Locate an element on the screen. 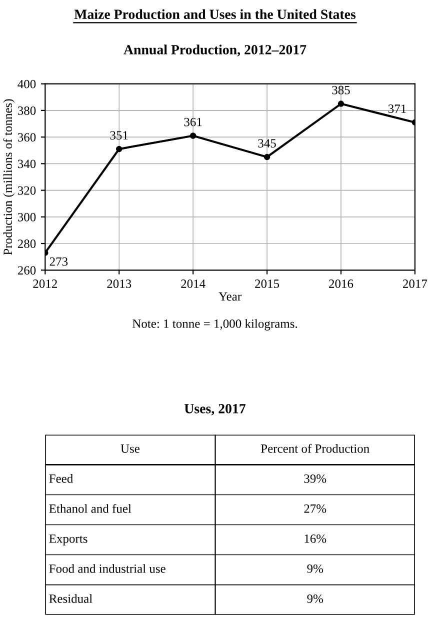 Image resolution: width=430 pixels, height=621 pixels. data-label: 351 is located at coordinates (119, 135).